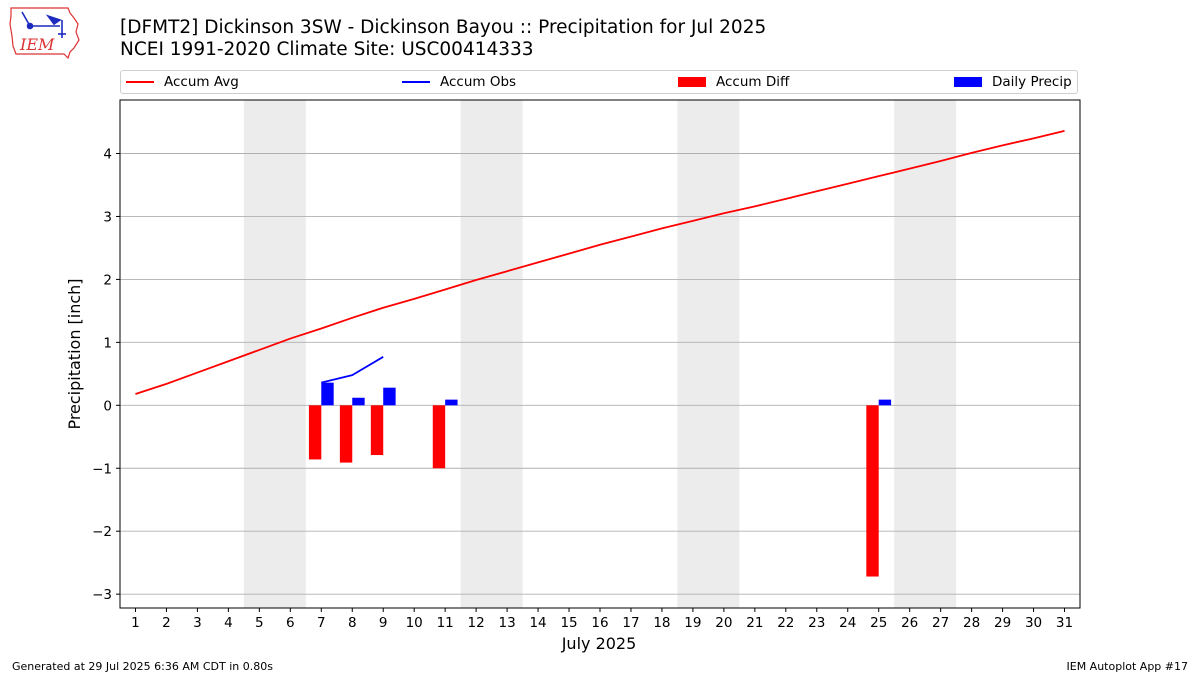 The image size is (1200, 675). Describe the element at coordinates (478, 82) in the screenshot. I see `legend-label-accum-obs: Accum Obs` at that location.